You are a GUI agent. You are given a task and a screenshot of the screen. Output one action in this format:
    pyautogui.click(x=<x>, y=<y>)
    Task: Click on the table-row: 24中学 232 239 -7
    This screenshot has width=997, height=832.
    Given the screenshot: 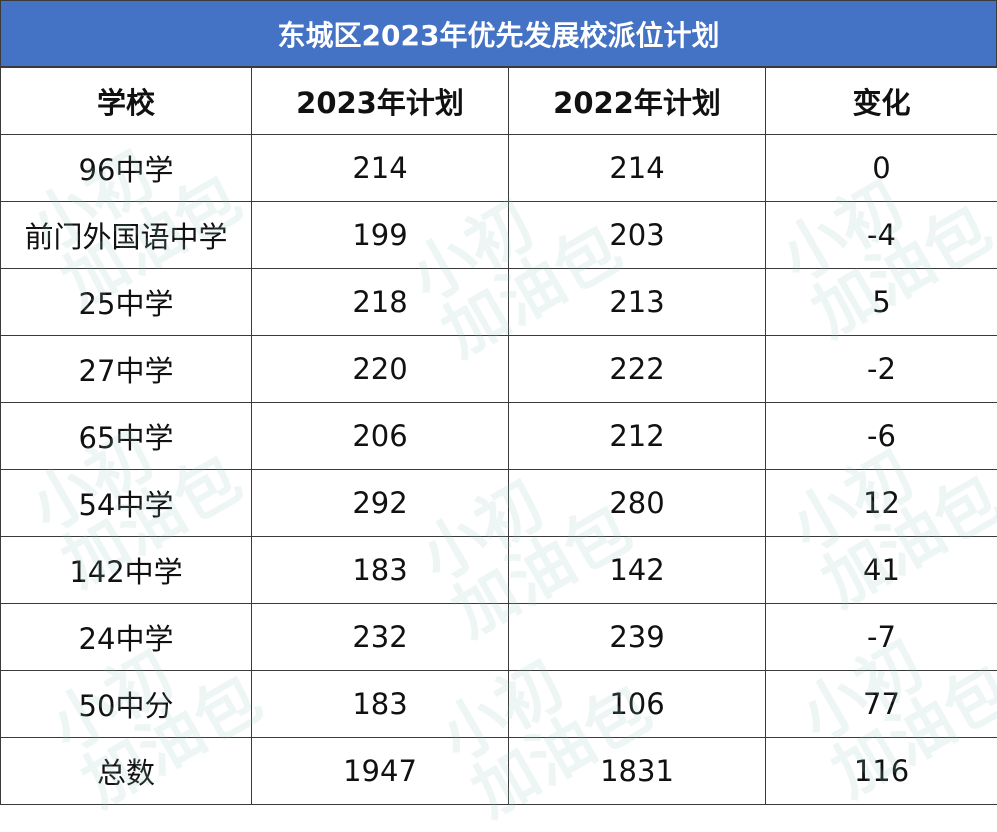 What is the action you would take?
    pyautogui.click(x=499, y=637)
    